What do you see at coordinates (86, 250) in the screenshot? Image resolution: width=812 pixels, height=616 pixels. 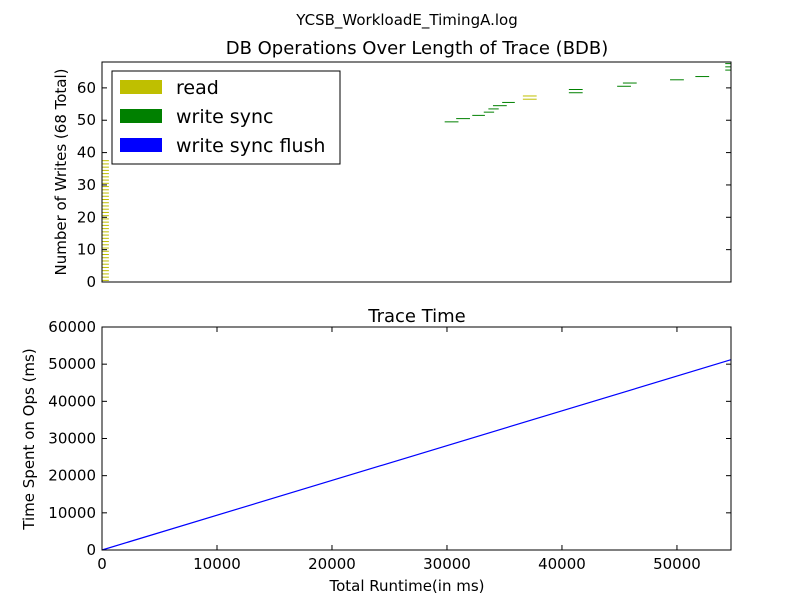 I see `y-tick-label: 10` at bounding box center [86, 250].